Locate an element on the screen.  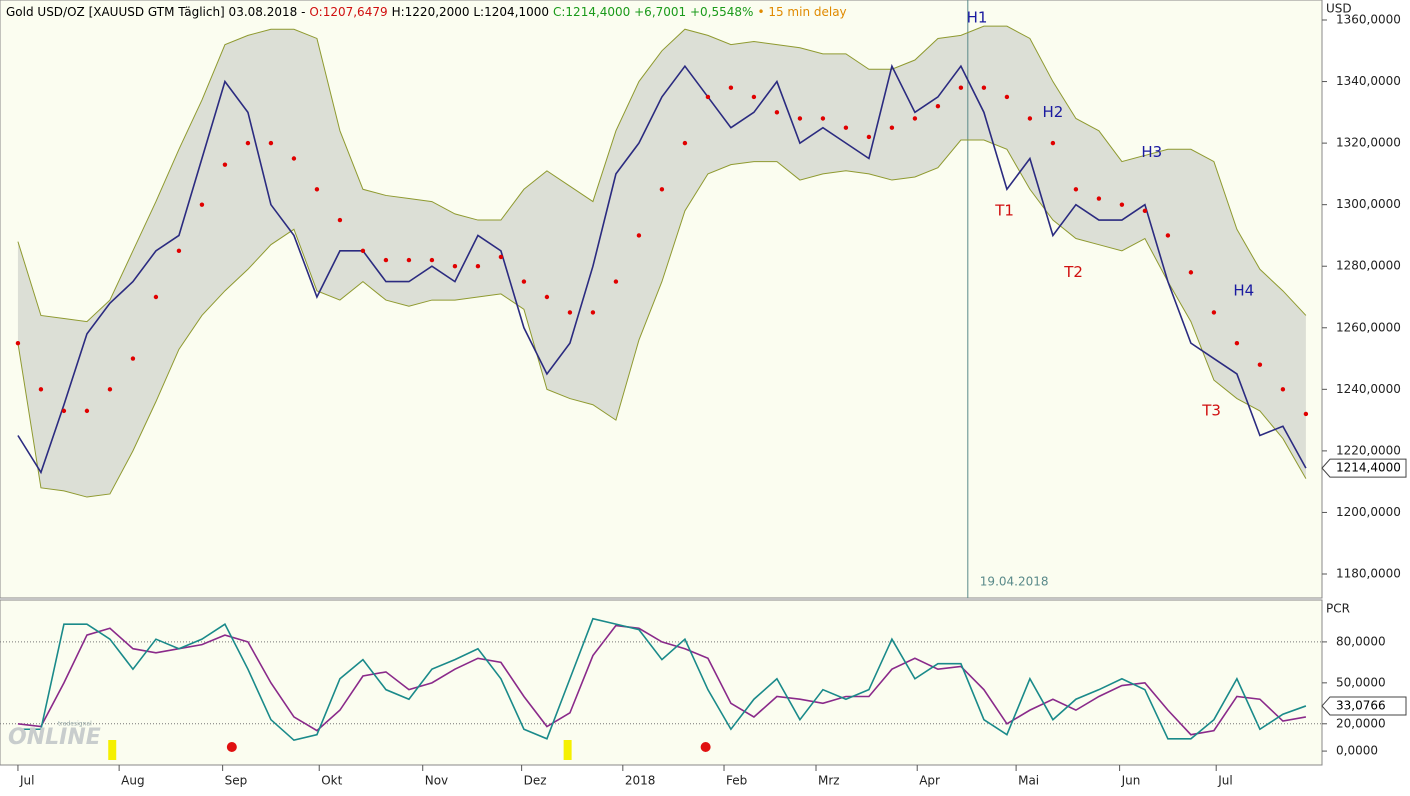
last-value-label: 1214,4000 is located at coordinates (1368, 468).